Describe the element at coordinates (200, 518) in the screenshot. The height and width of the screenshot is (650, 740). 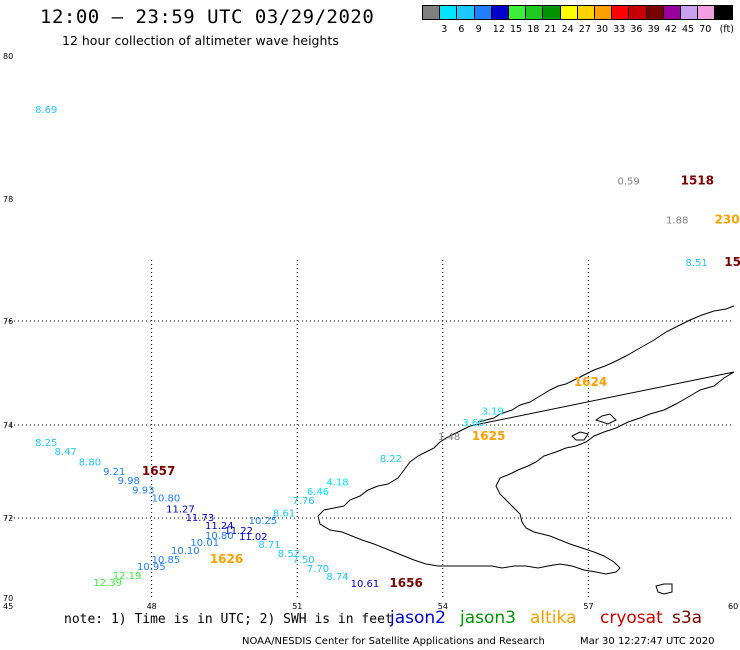
I see `wave-height-label: 11.73` at that location.